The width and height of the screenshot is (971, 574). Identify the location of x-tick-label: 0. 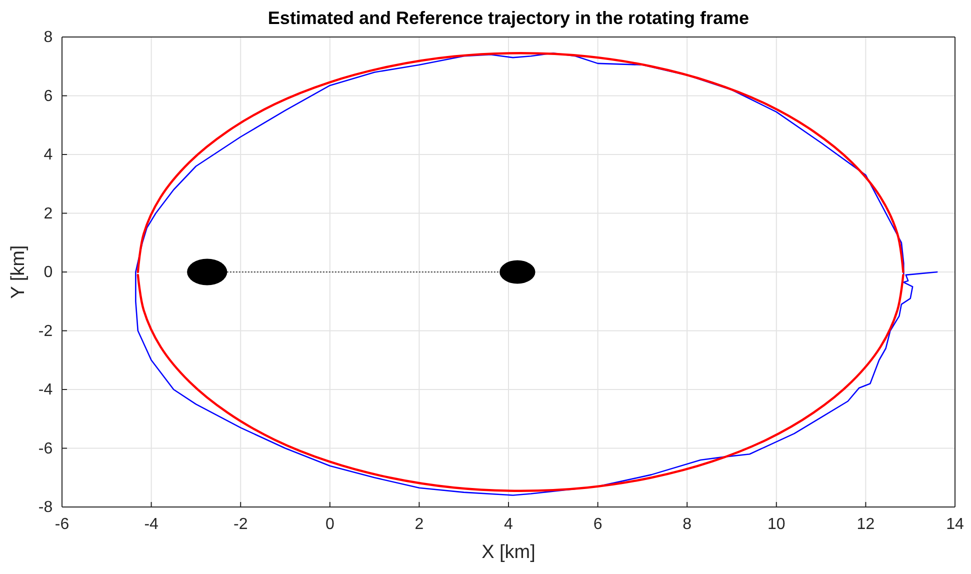
(329, 525).